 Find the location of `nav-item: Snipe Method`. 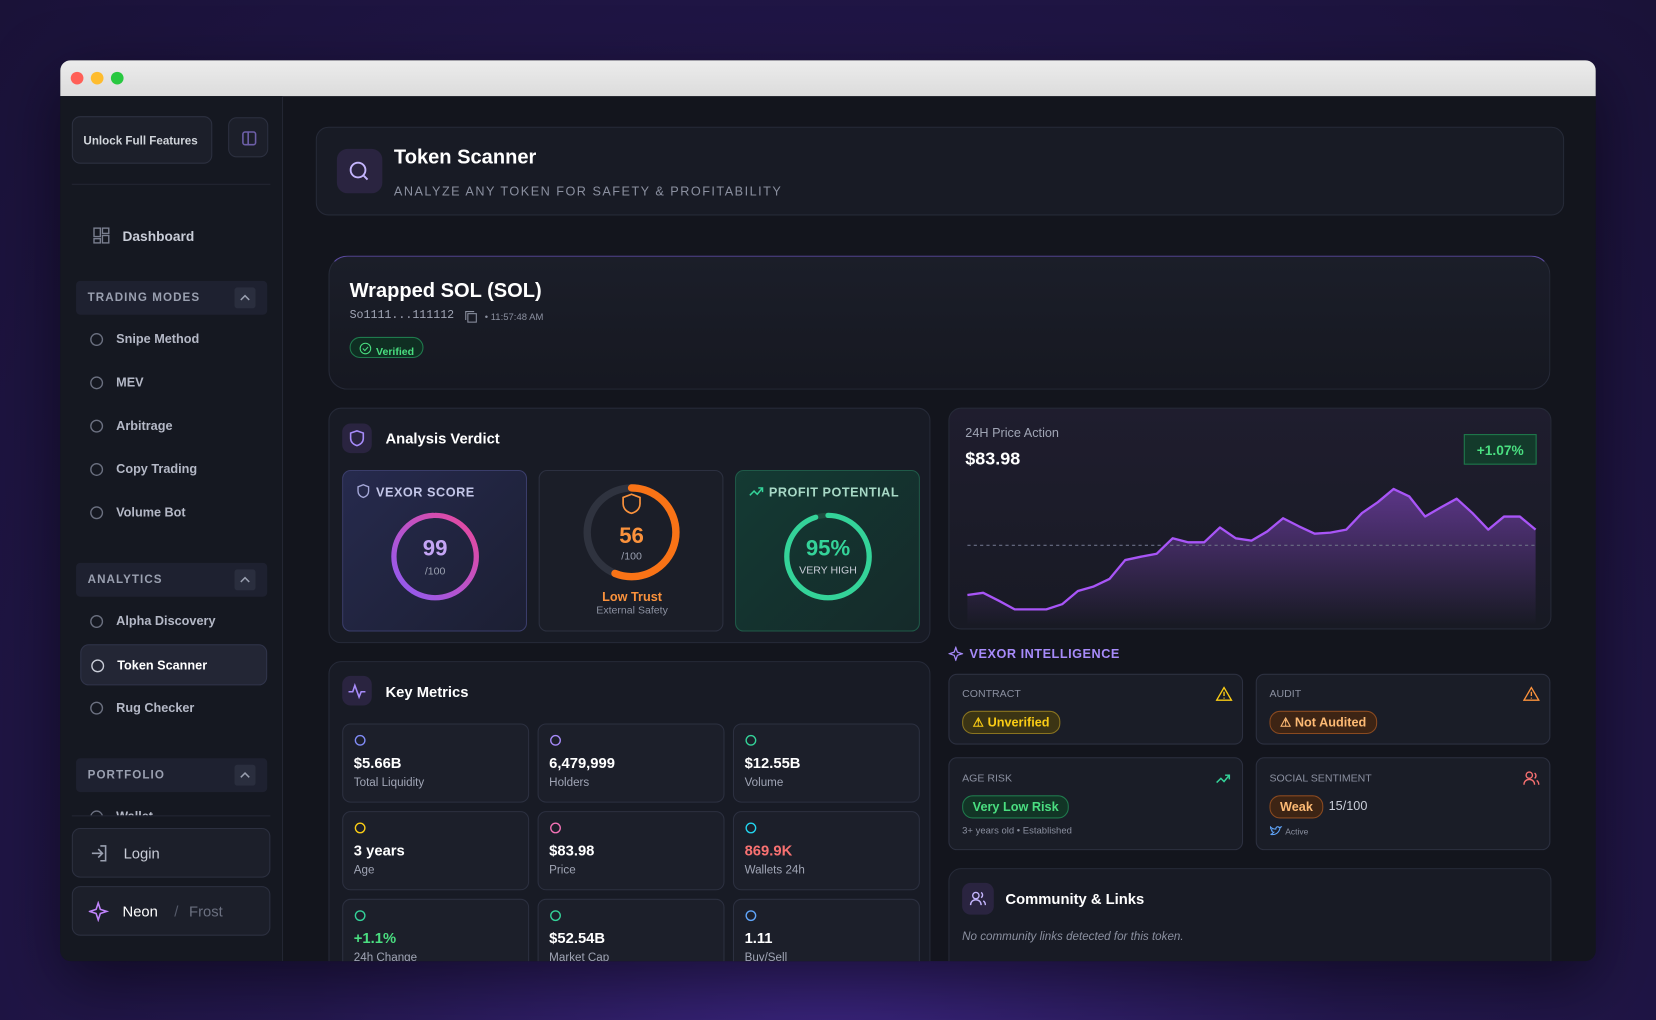

nav-item: Snipe Method is located at coordinates (173, 339).